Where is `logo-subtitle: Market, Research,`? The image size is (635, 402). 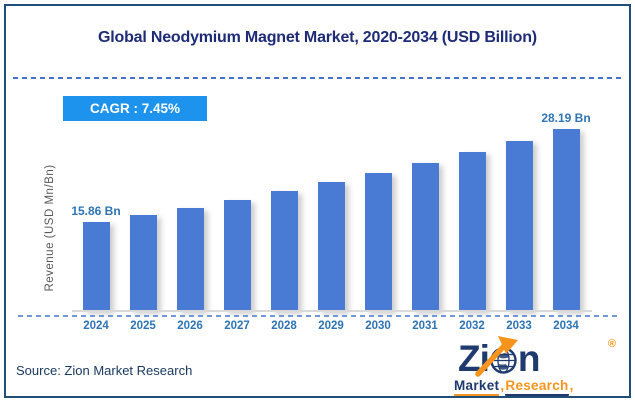 logo-subtitle: Market, Research, is located at coordinates (514, 387).